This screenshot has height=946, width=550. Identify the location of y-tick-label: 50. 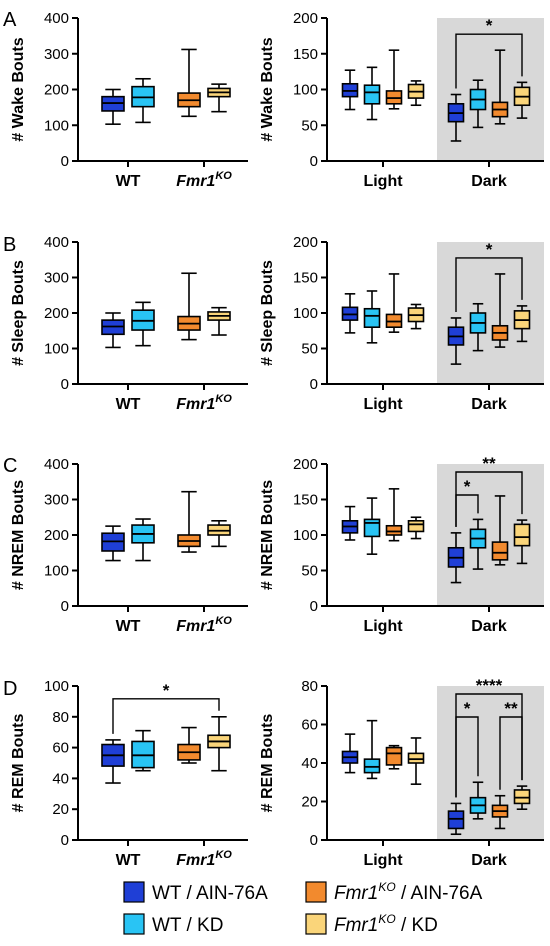
(309, 571).